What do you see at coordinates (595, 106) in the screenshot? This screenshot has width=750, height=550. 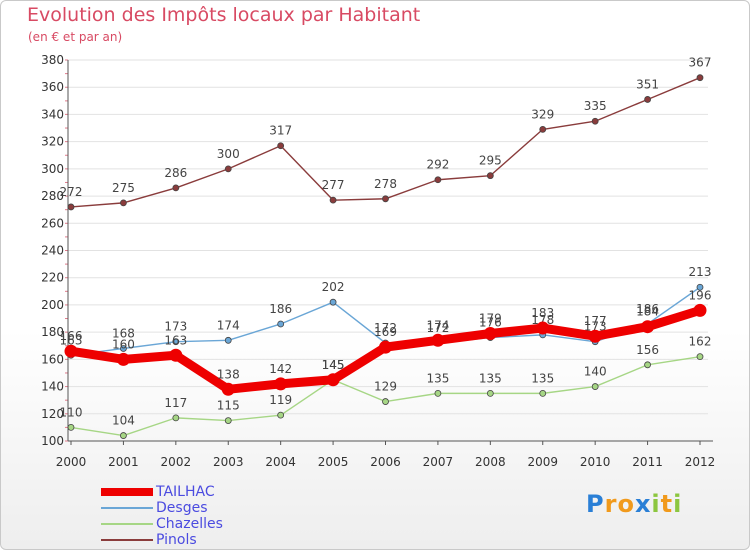 I see `data-label-pinols: 335` at bounding box center [595, 106].